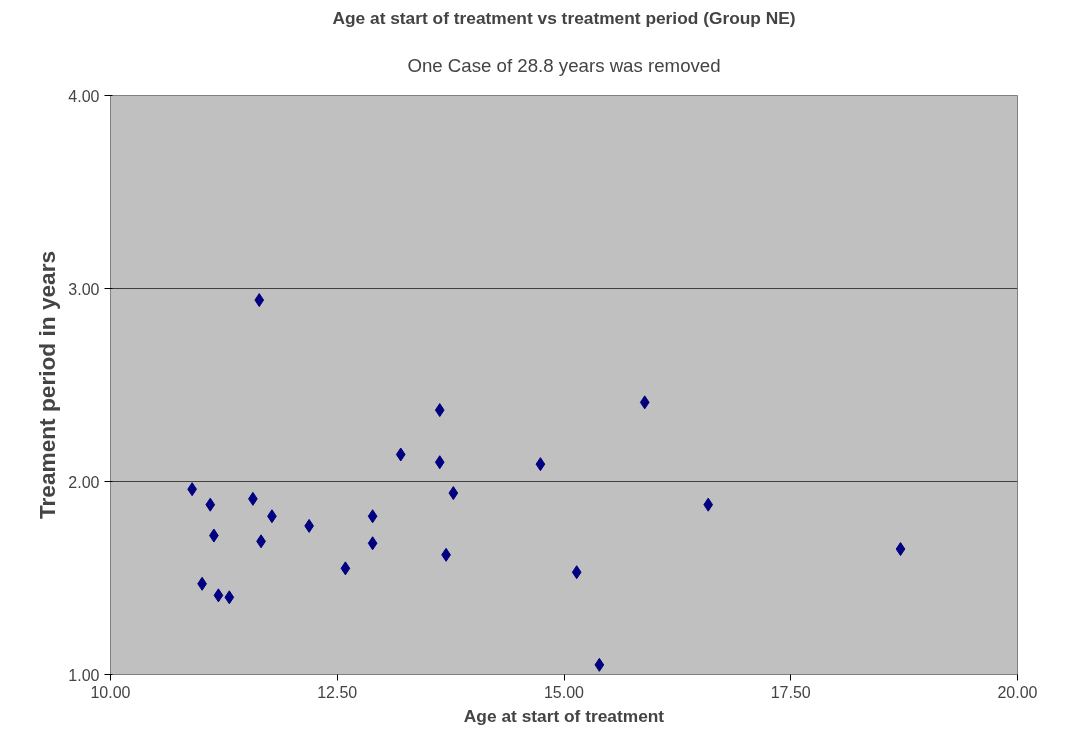  Describe the element at coordinates (84, 675) in the screenshot. I see `y-tick-label: 1.00` at that location.